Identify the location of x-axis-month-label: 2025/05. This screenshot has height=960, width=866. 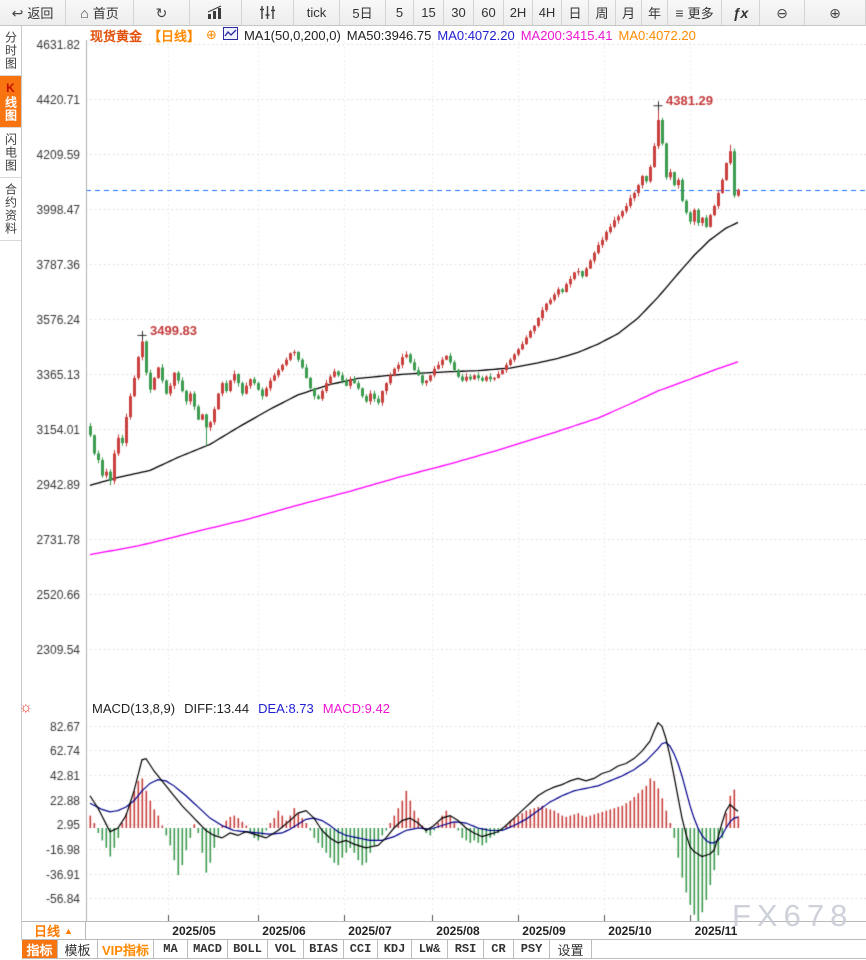
(194, 931).